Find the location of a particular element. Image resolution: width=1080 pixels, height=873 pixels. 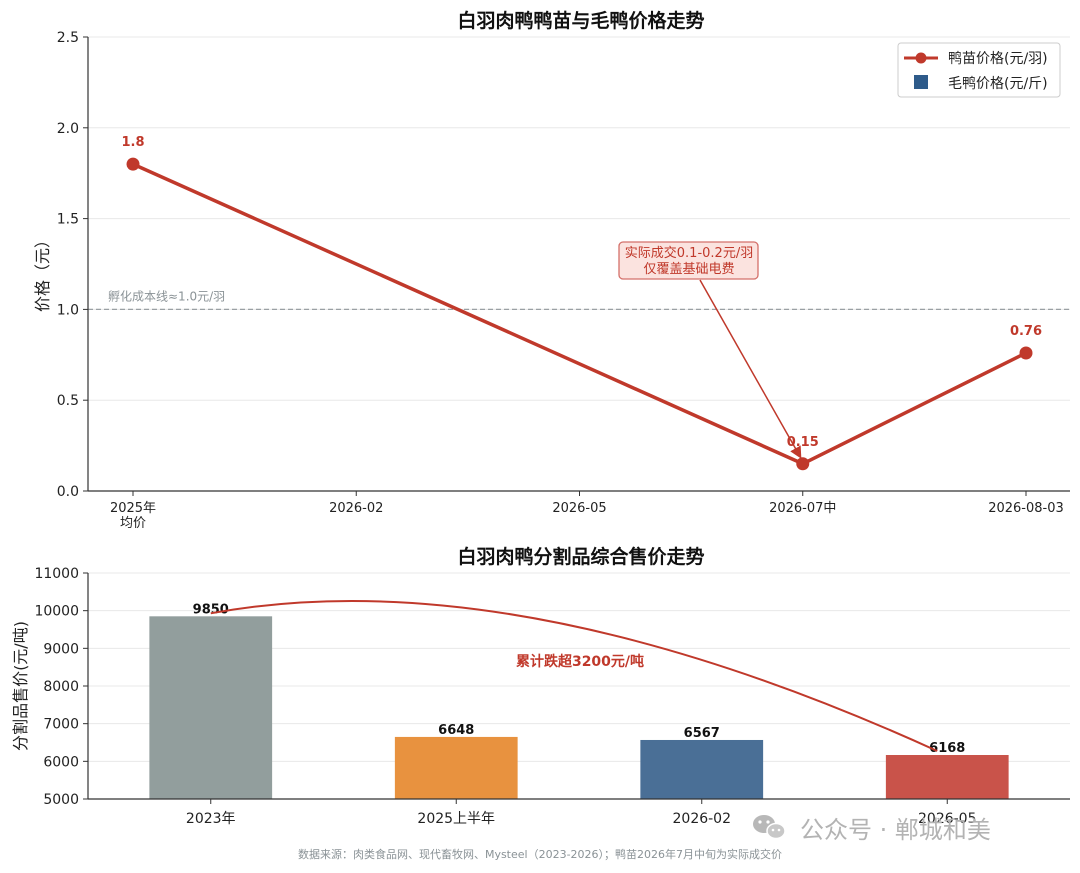

bottom-y-axis-label: 分割品售价(元/吨) is located at coordinates (20, 686).